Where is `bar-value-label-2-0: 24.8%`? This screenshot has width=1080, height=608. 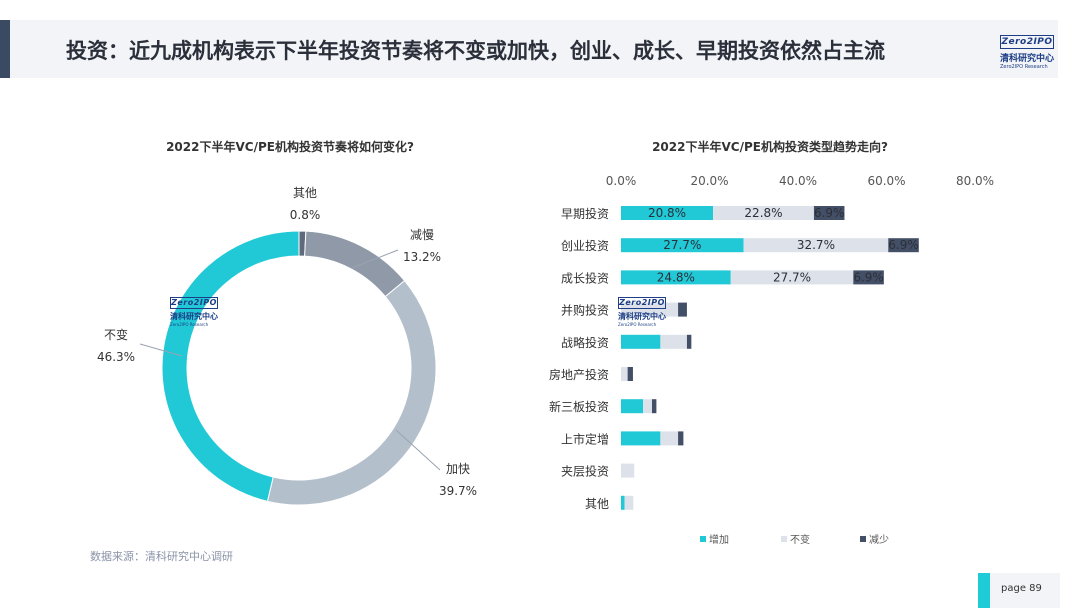
bar-value-label-2-0: 24.8% is located at coordinates (676, 277).